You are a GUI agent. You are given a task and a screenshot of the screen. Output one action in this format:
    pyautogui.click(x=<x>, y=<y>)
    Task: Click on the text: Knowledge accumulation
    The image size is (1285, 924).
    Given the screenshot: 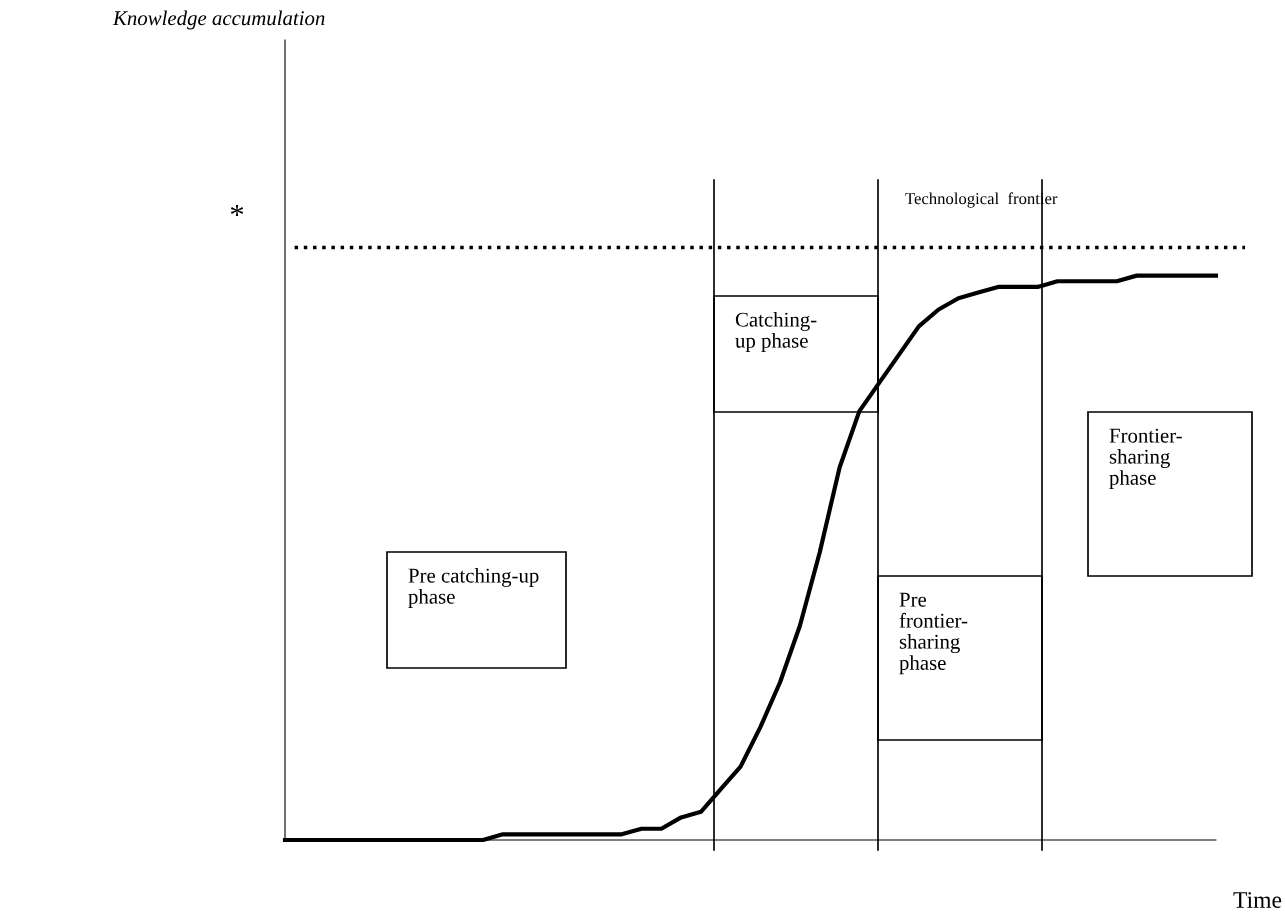 What is the action you would take?
    pyautogui.click(x=218, y=20)
    